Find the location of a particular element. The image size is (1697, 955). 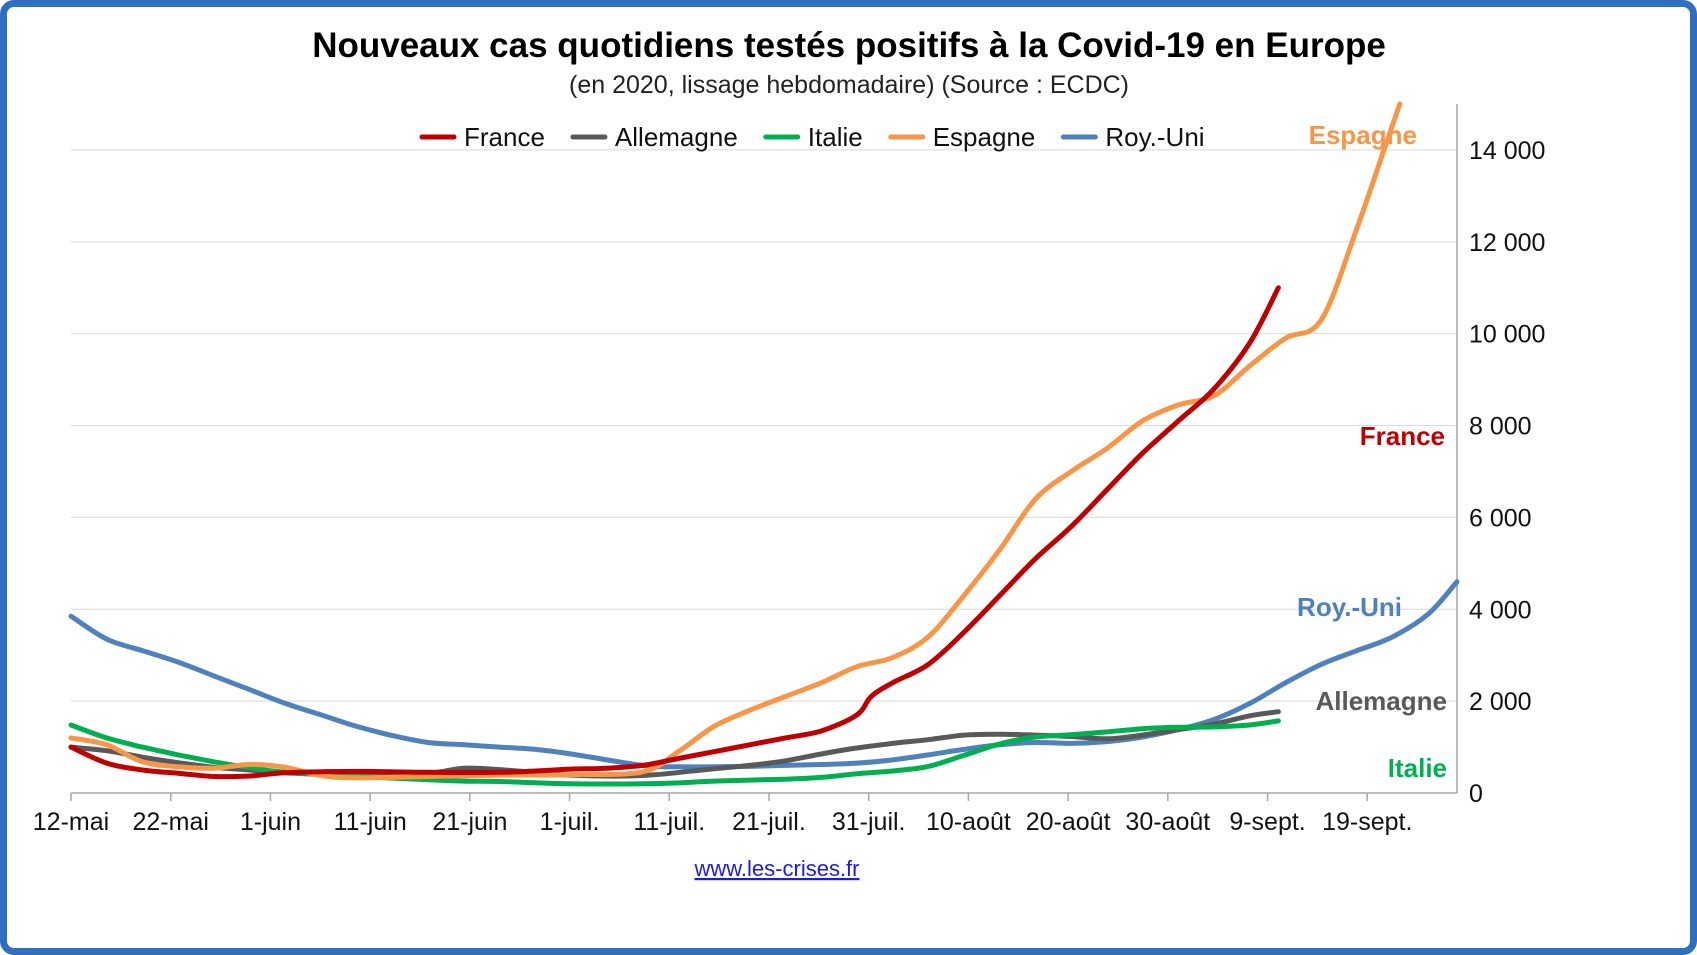

legend-item: Espagne is located at coordinates (962, 137).